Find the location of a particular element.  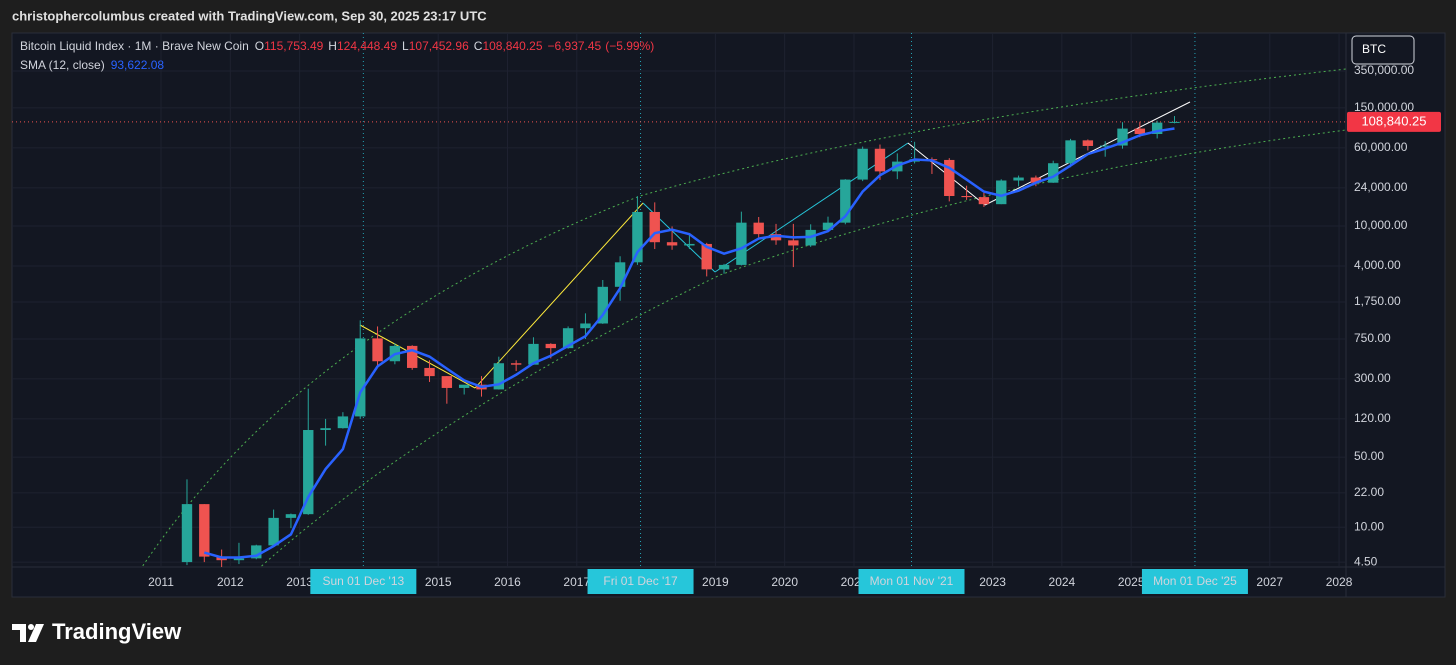

marker-label: Mon 01 Nov '21 is located at coordinates (912, 581).